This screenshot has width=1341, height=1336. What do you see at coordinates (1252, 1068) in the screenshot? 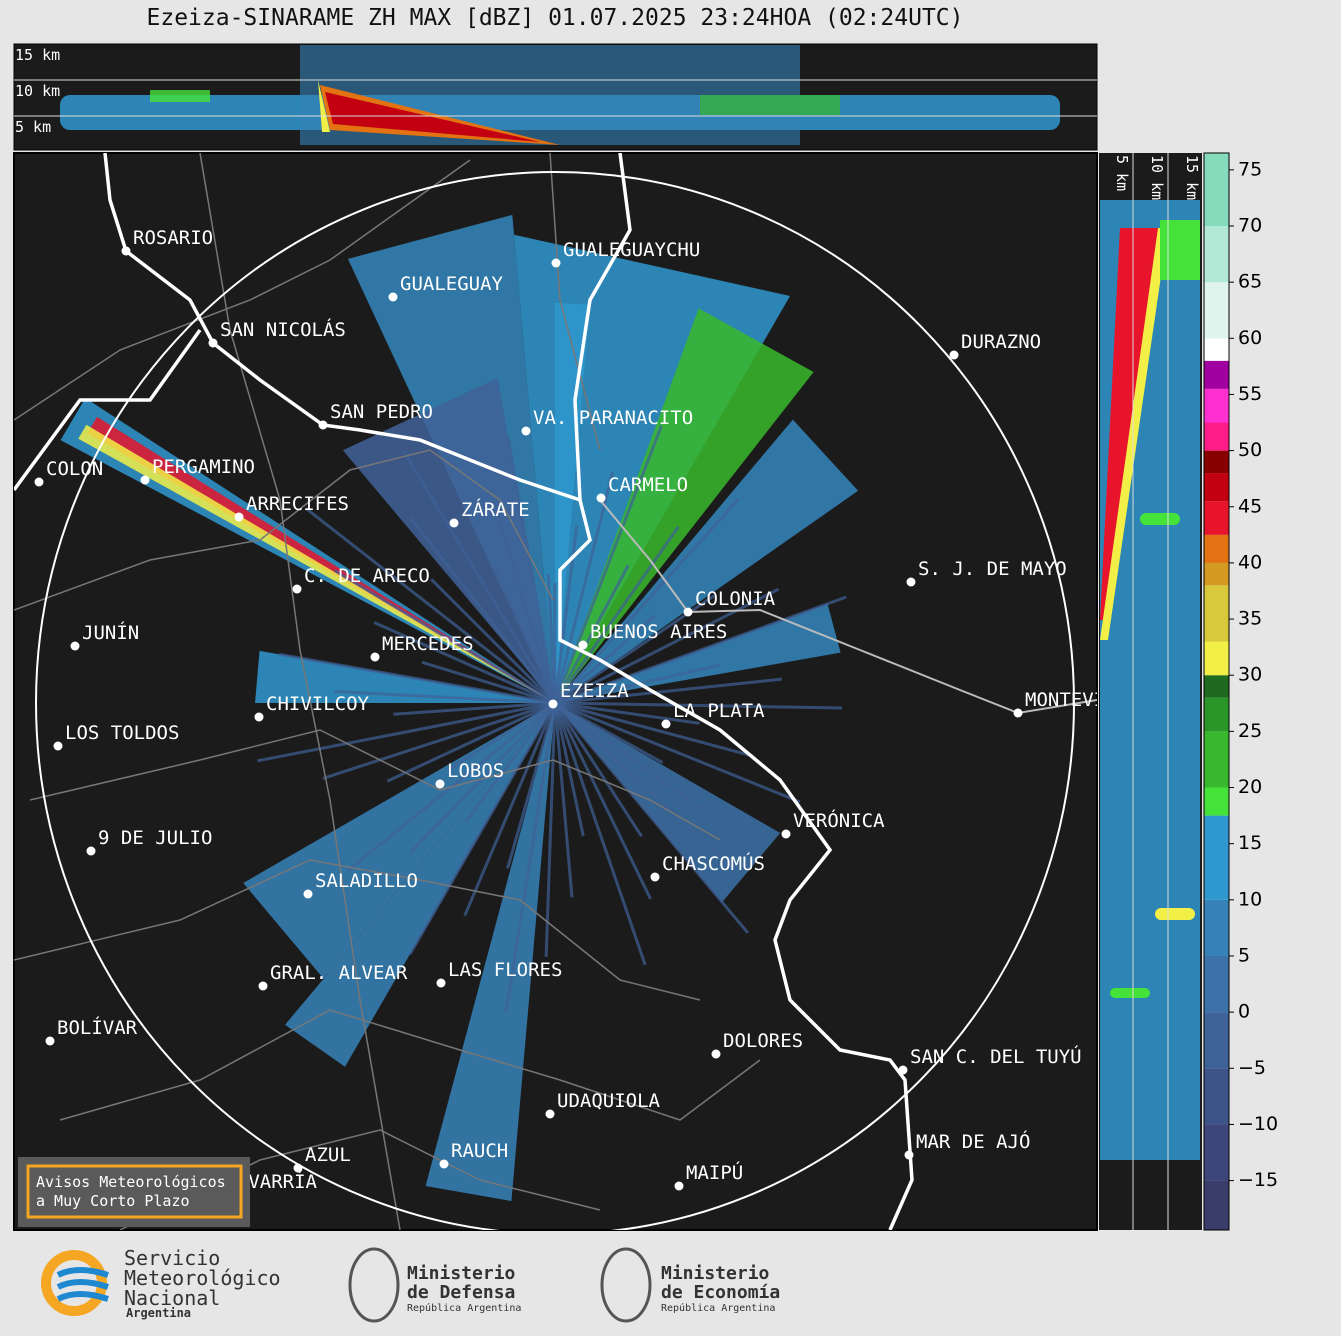
I see `colorbar-tick-label: −5` at bounding box center [1252, 1068].